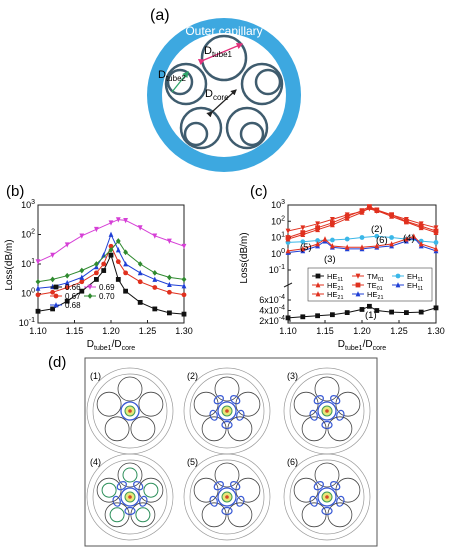 This screenshot has width=451, height=550. What do you see at coordinates (111, 261) in the screenshot?
I see `series-line-0.68` at bounding box center [111, 261].